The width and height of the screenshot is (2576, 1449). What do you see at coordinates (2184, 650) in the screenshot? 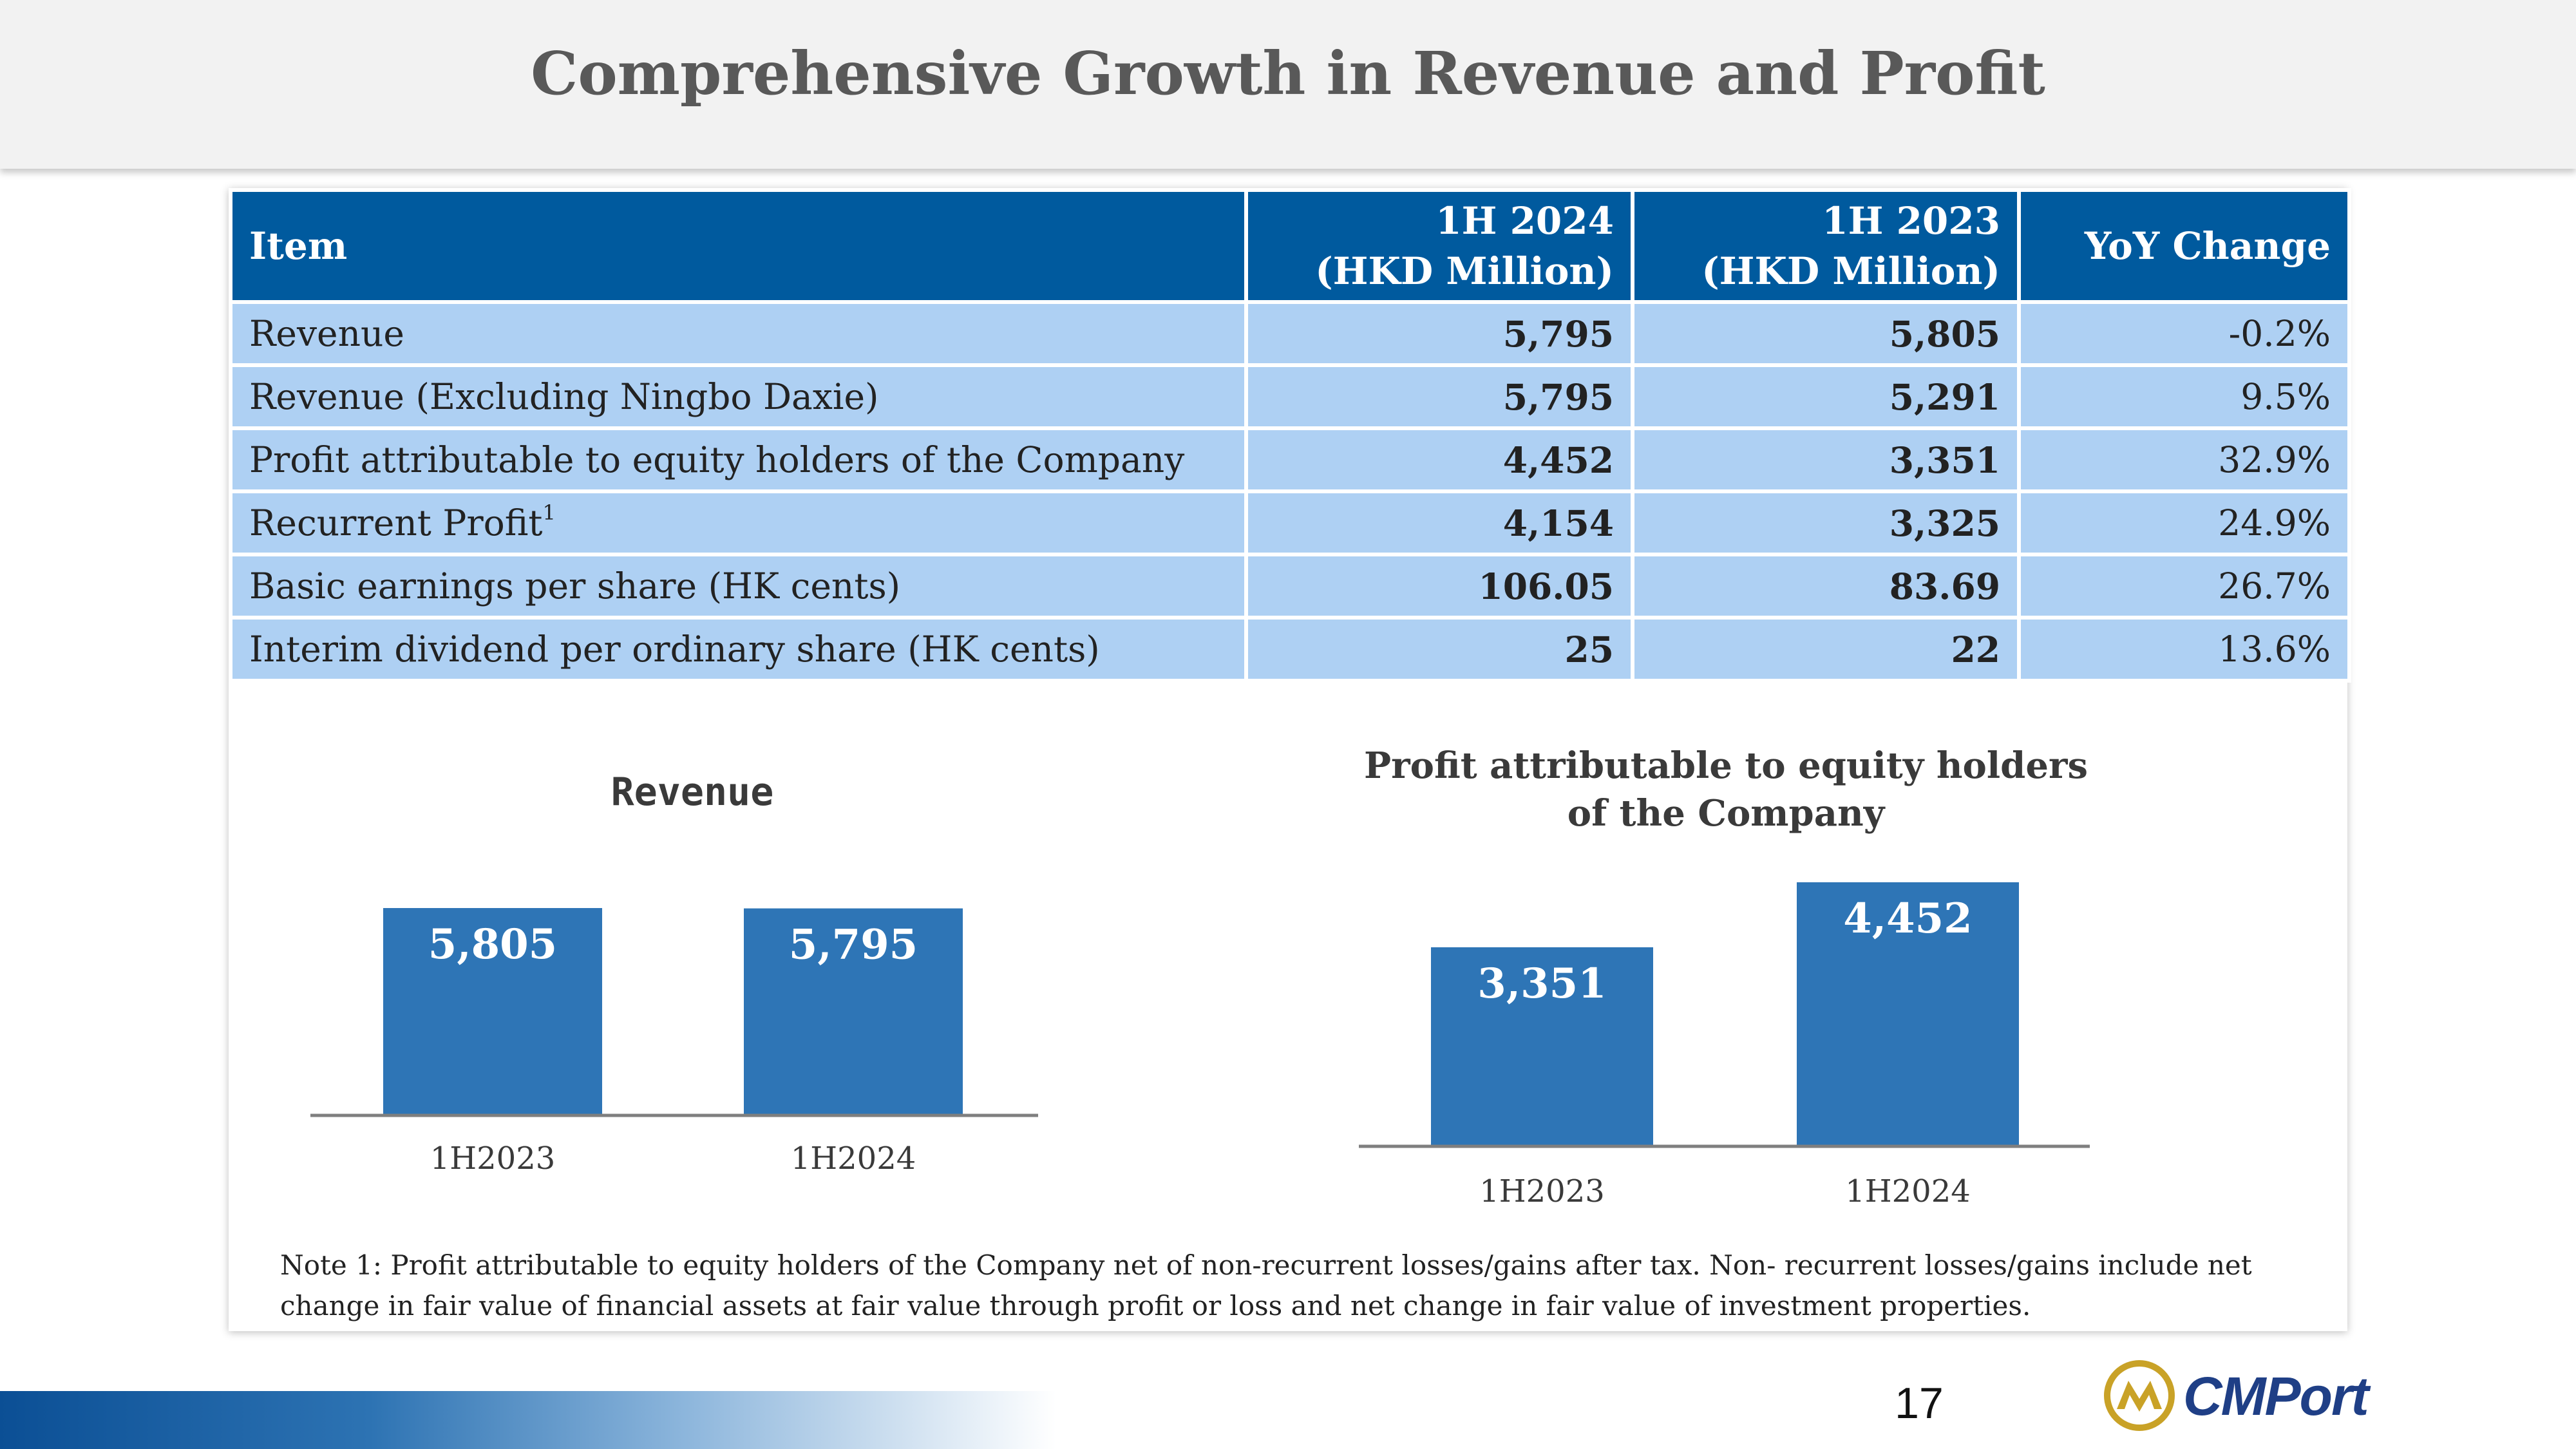
I see `row-yoy: 13.6%` at bounding box center [2184, 650].